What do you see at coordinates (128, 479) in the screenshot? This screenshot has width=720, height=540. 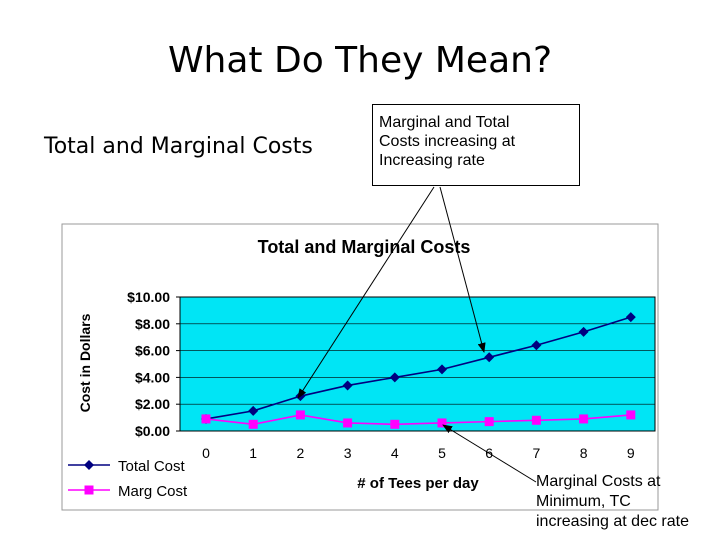 I see `legend: Total Cost Marg Cost` at bounding box center [128, 479].